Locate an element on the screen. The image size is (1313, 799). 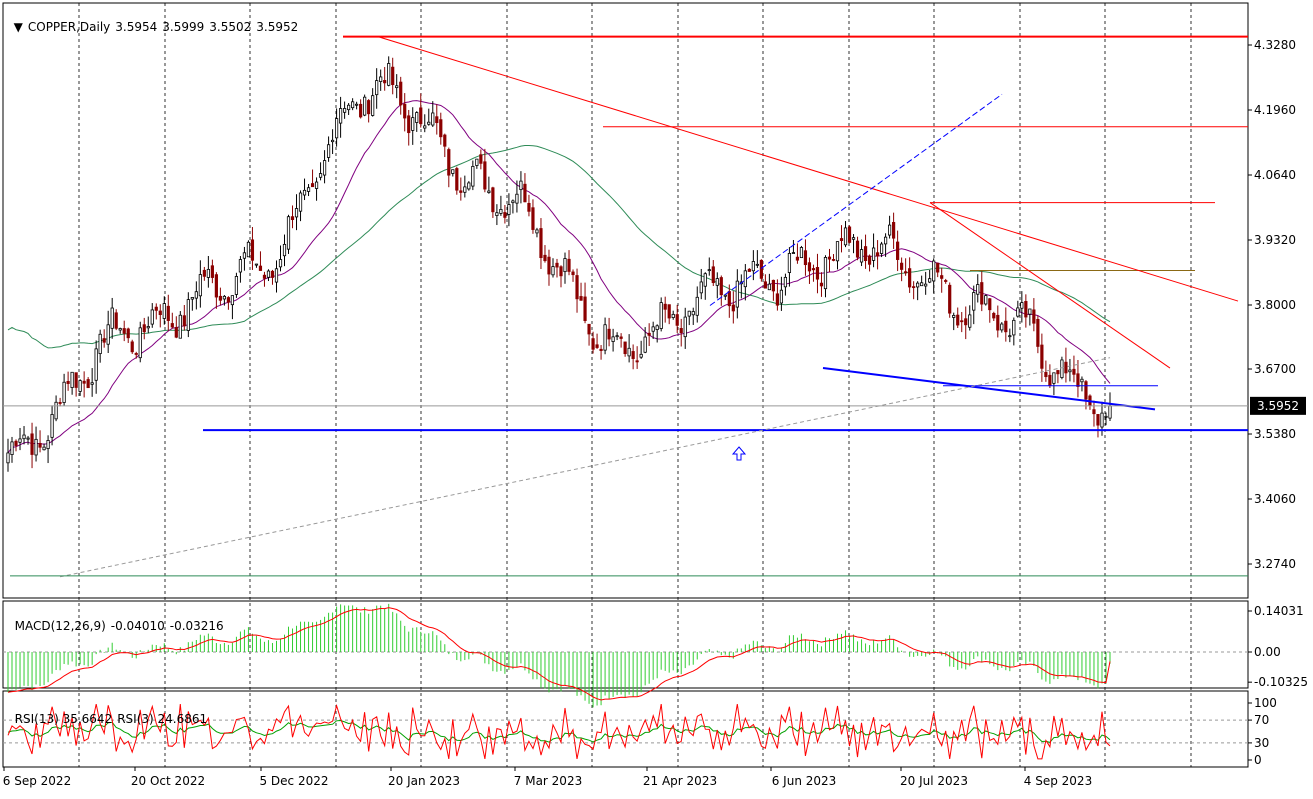
rsi-pane is located at coordinates (625, 731).